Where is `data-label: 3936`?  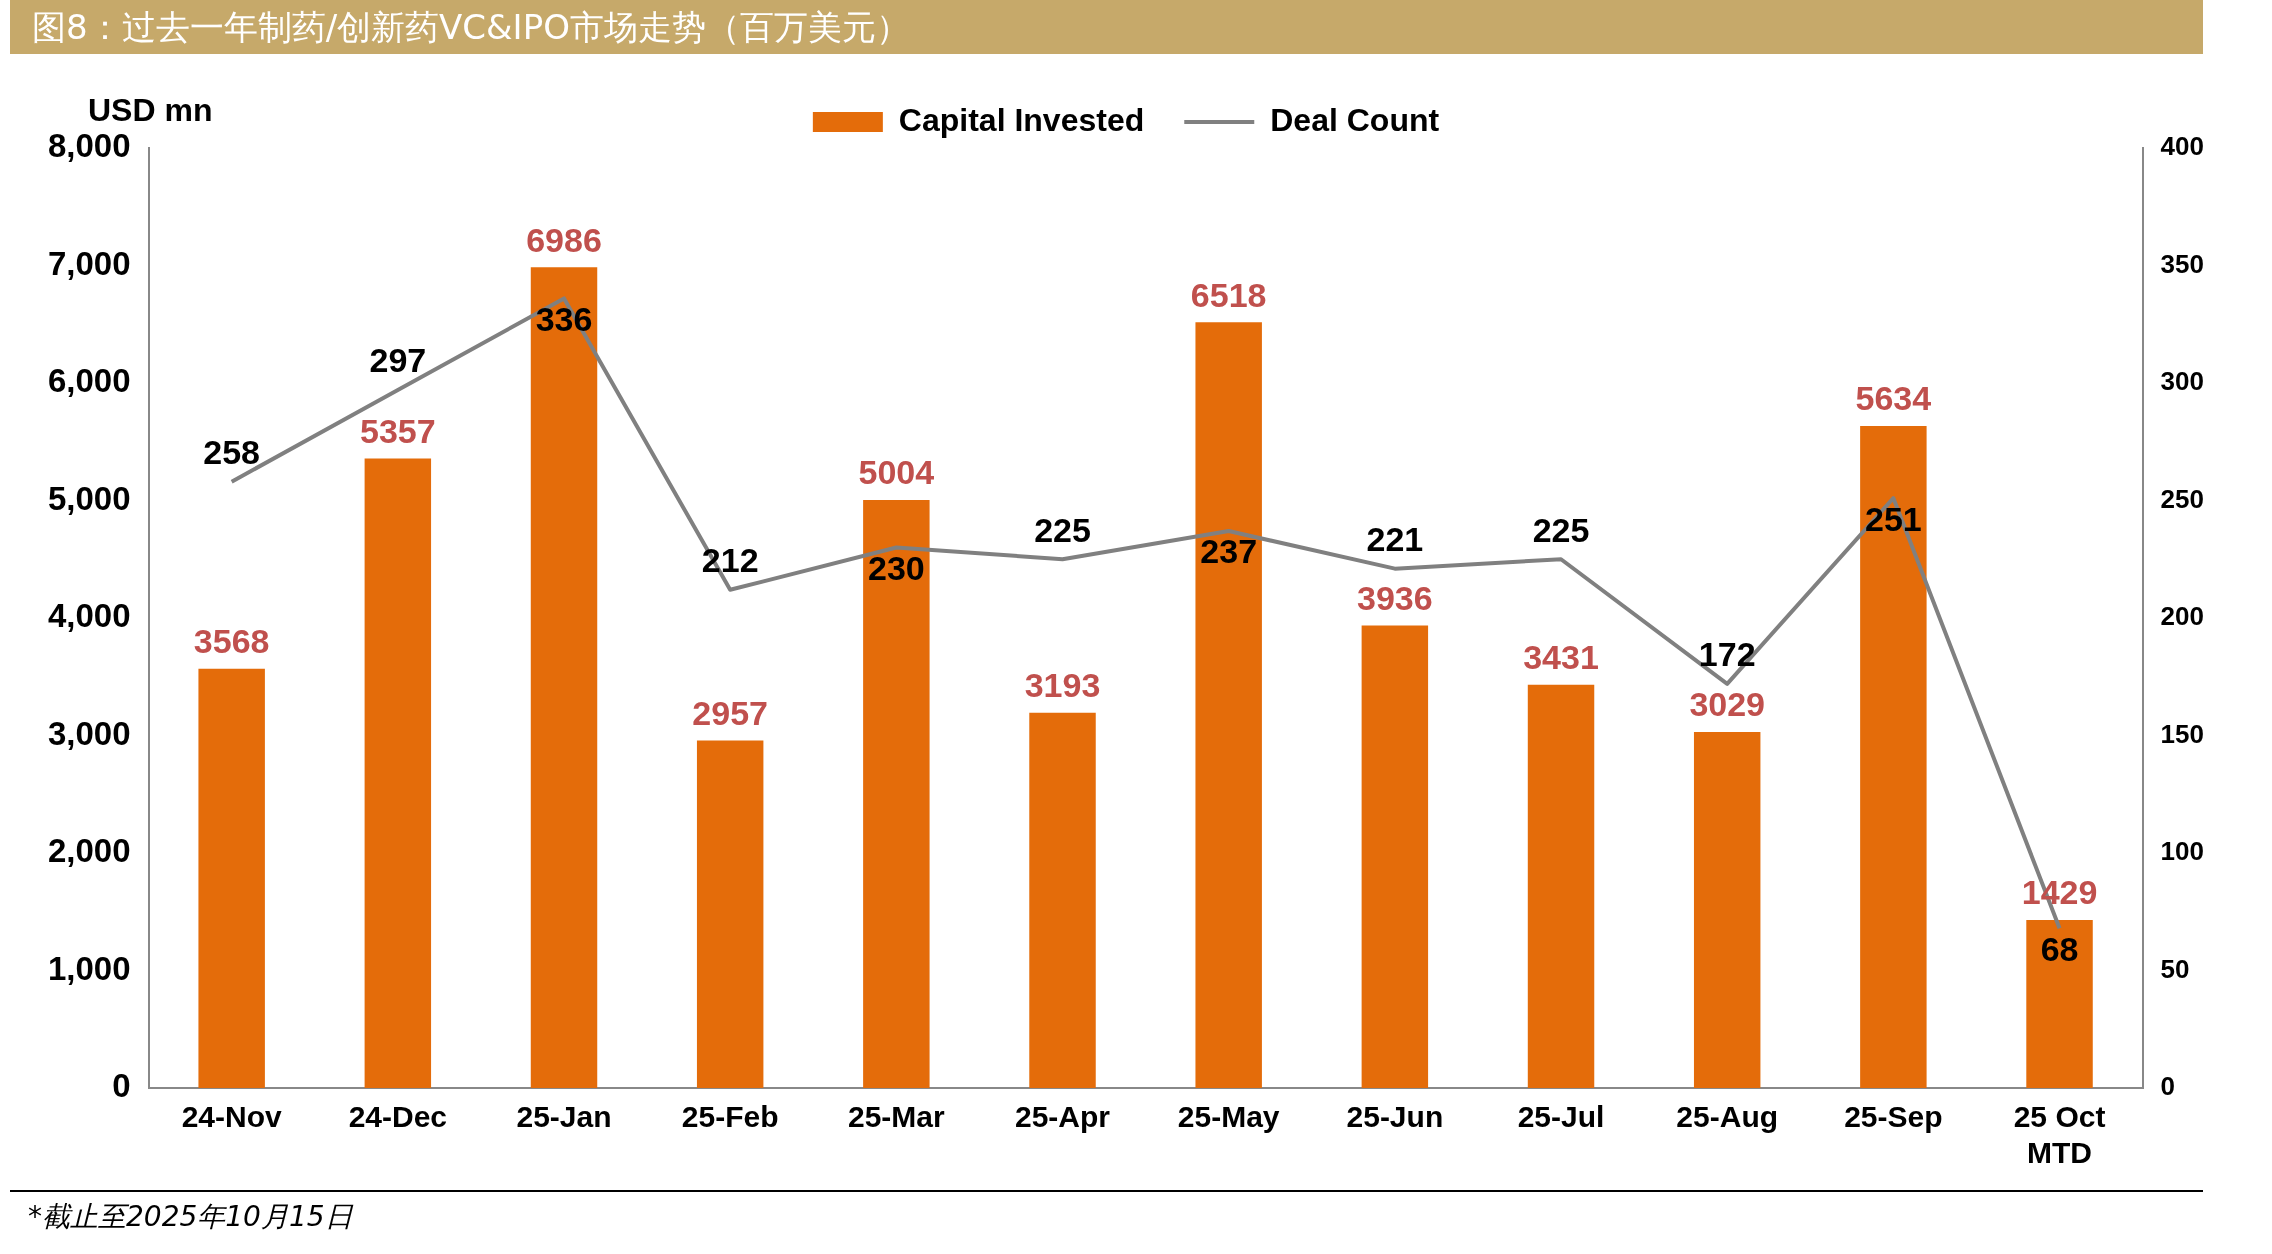 data-label: 3936 is located at coordinates (1395, 597).